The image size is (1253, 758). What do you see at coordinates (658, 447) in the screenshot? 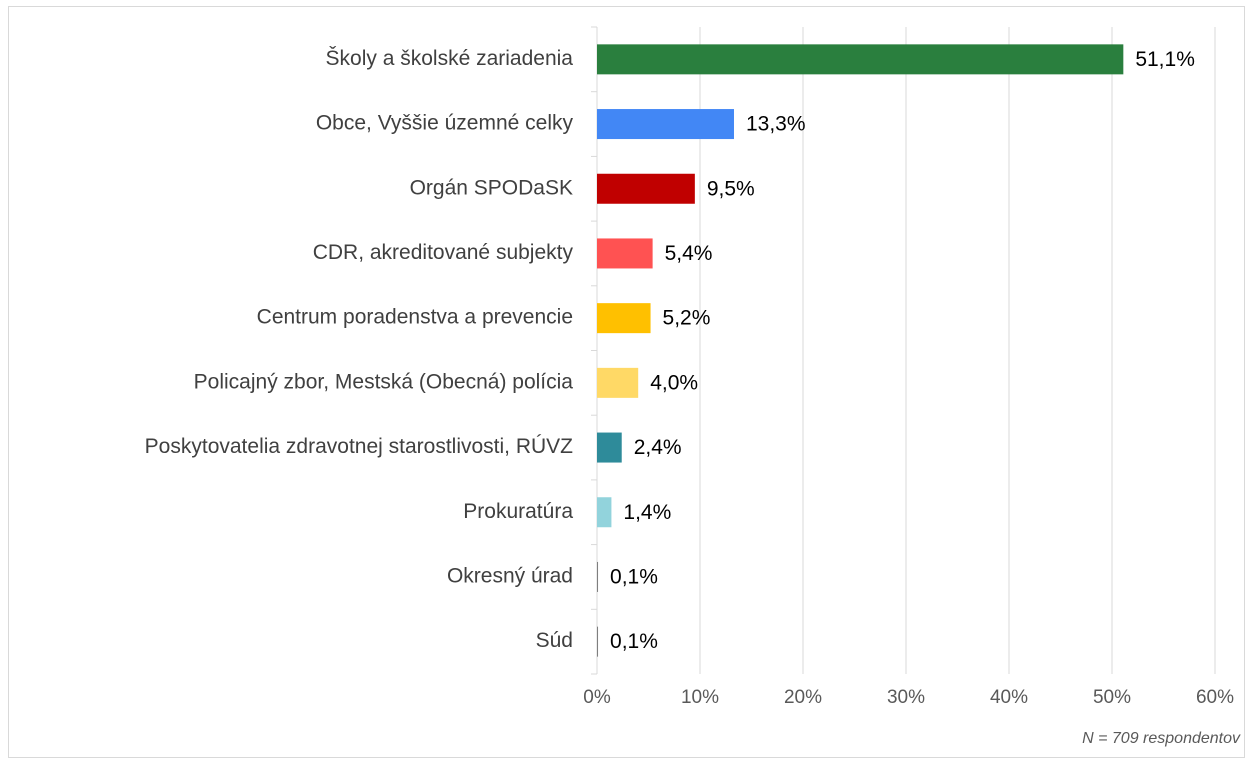
I see `value-label: 2,4%` at bounding box center [658, 447].